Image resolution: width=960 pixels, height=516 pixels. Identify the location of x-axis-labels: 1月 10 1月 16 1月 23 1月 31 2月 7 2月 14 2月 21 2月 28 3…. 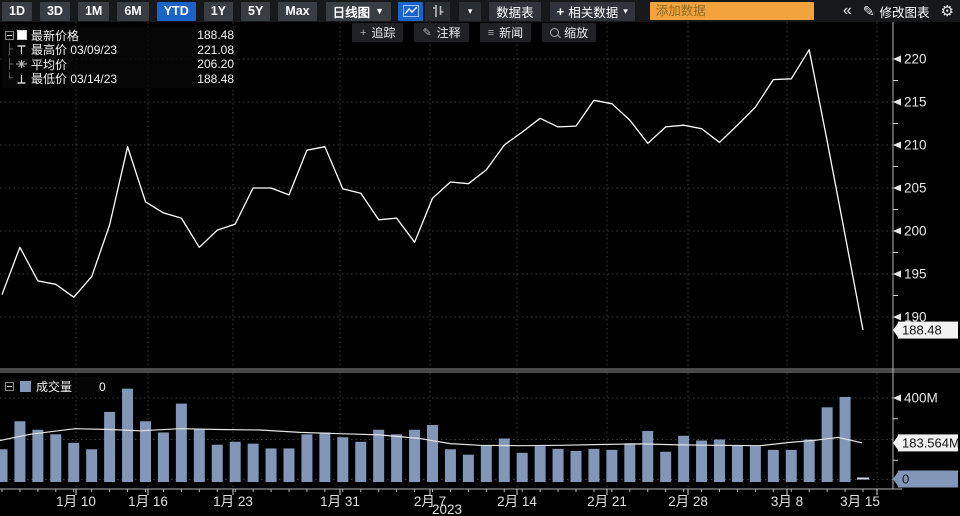
(440, 502).